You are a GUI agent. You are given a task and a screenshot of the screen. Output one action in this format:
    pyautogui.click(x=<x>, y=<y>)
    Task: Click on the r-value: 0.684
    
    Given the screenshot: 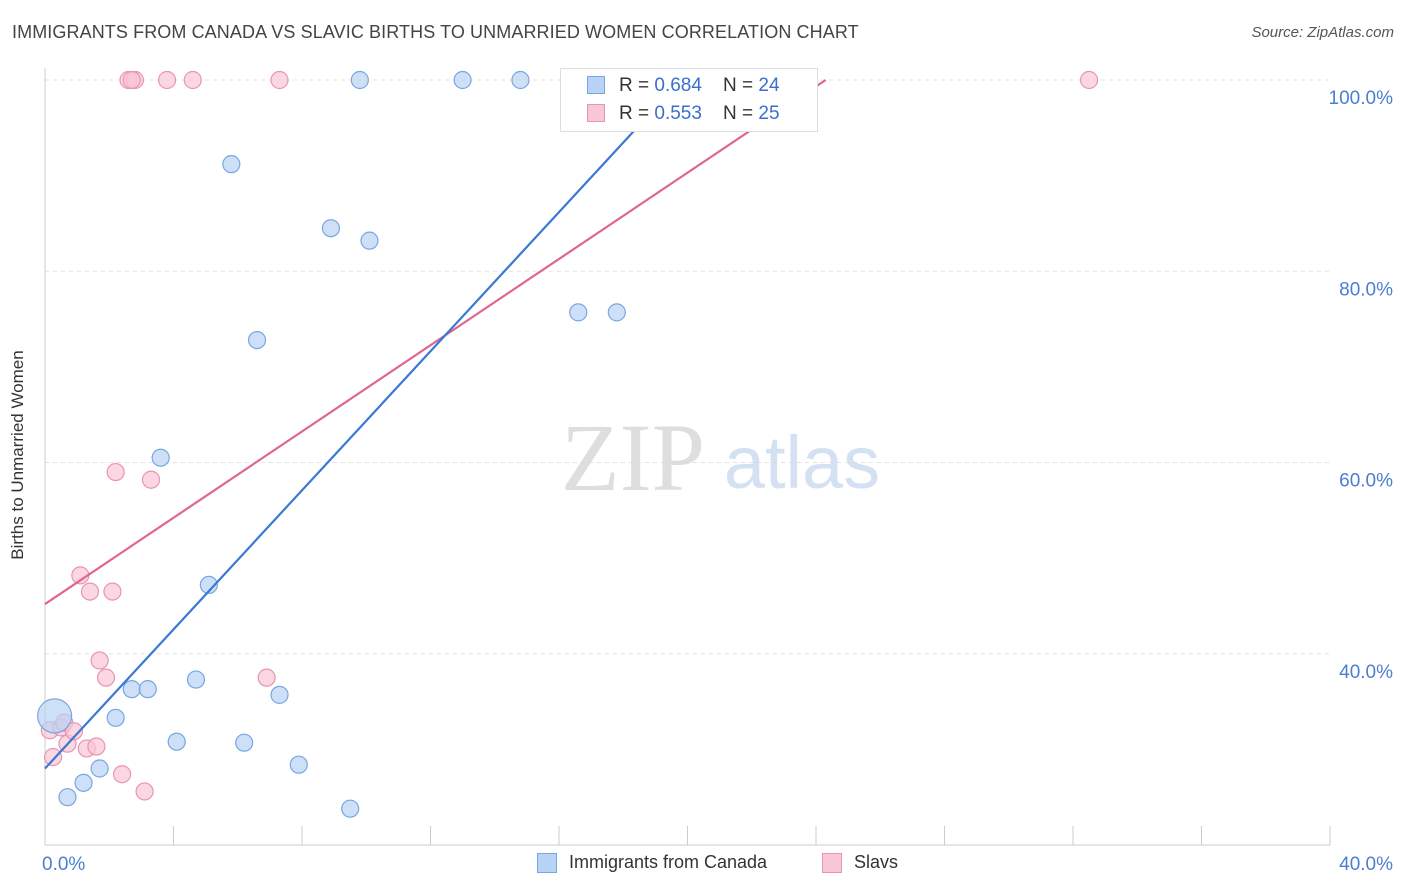 What is the action you would take?
    pyautogui.click(x=678, y=85)
    